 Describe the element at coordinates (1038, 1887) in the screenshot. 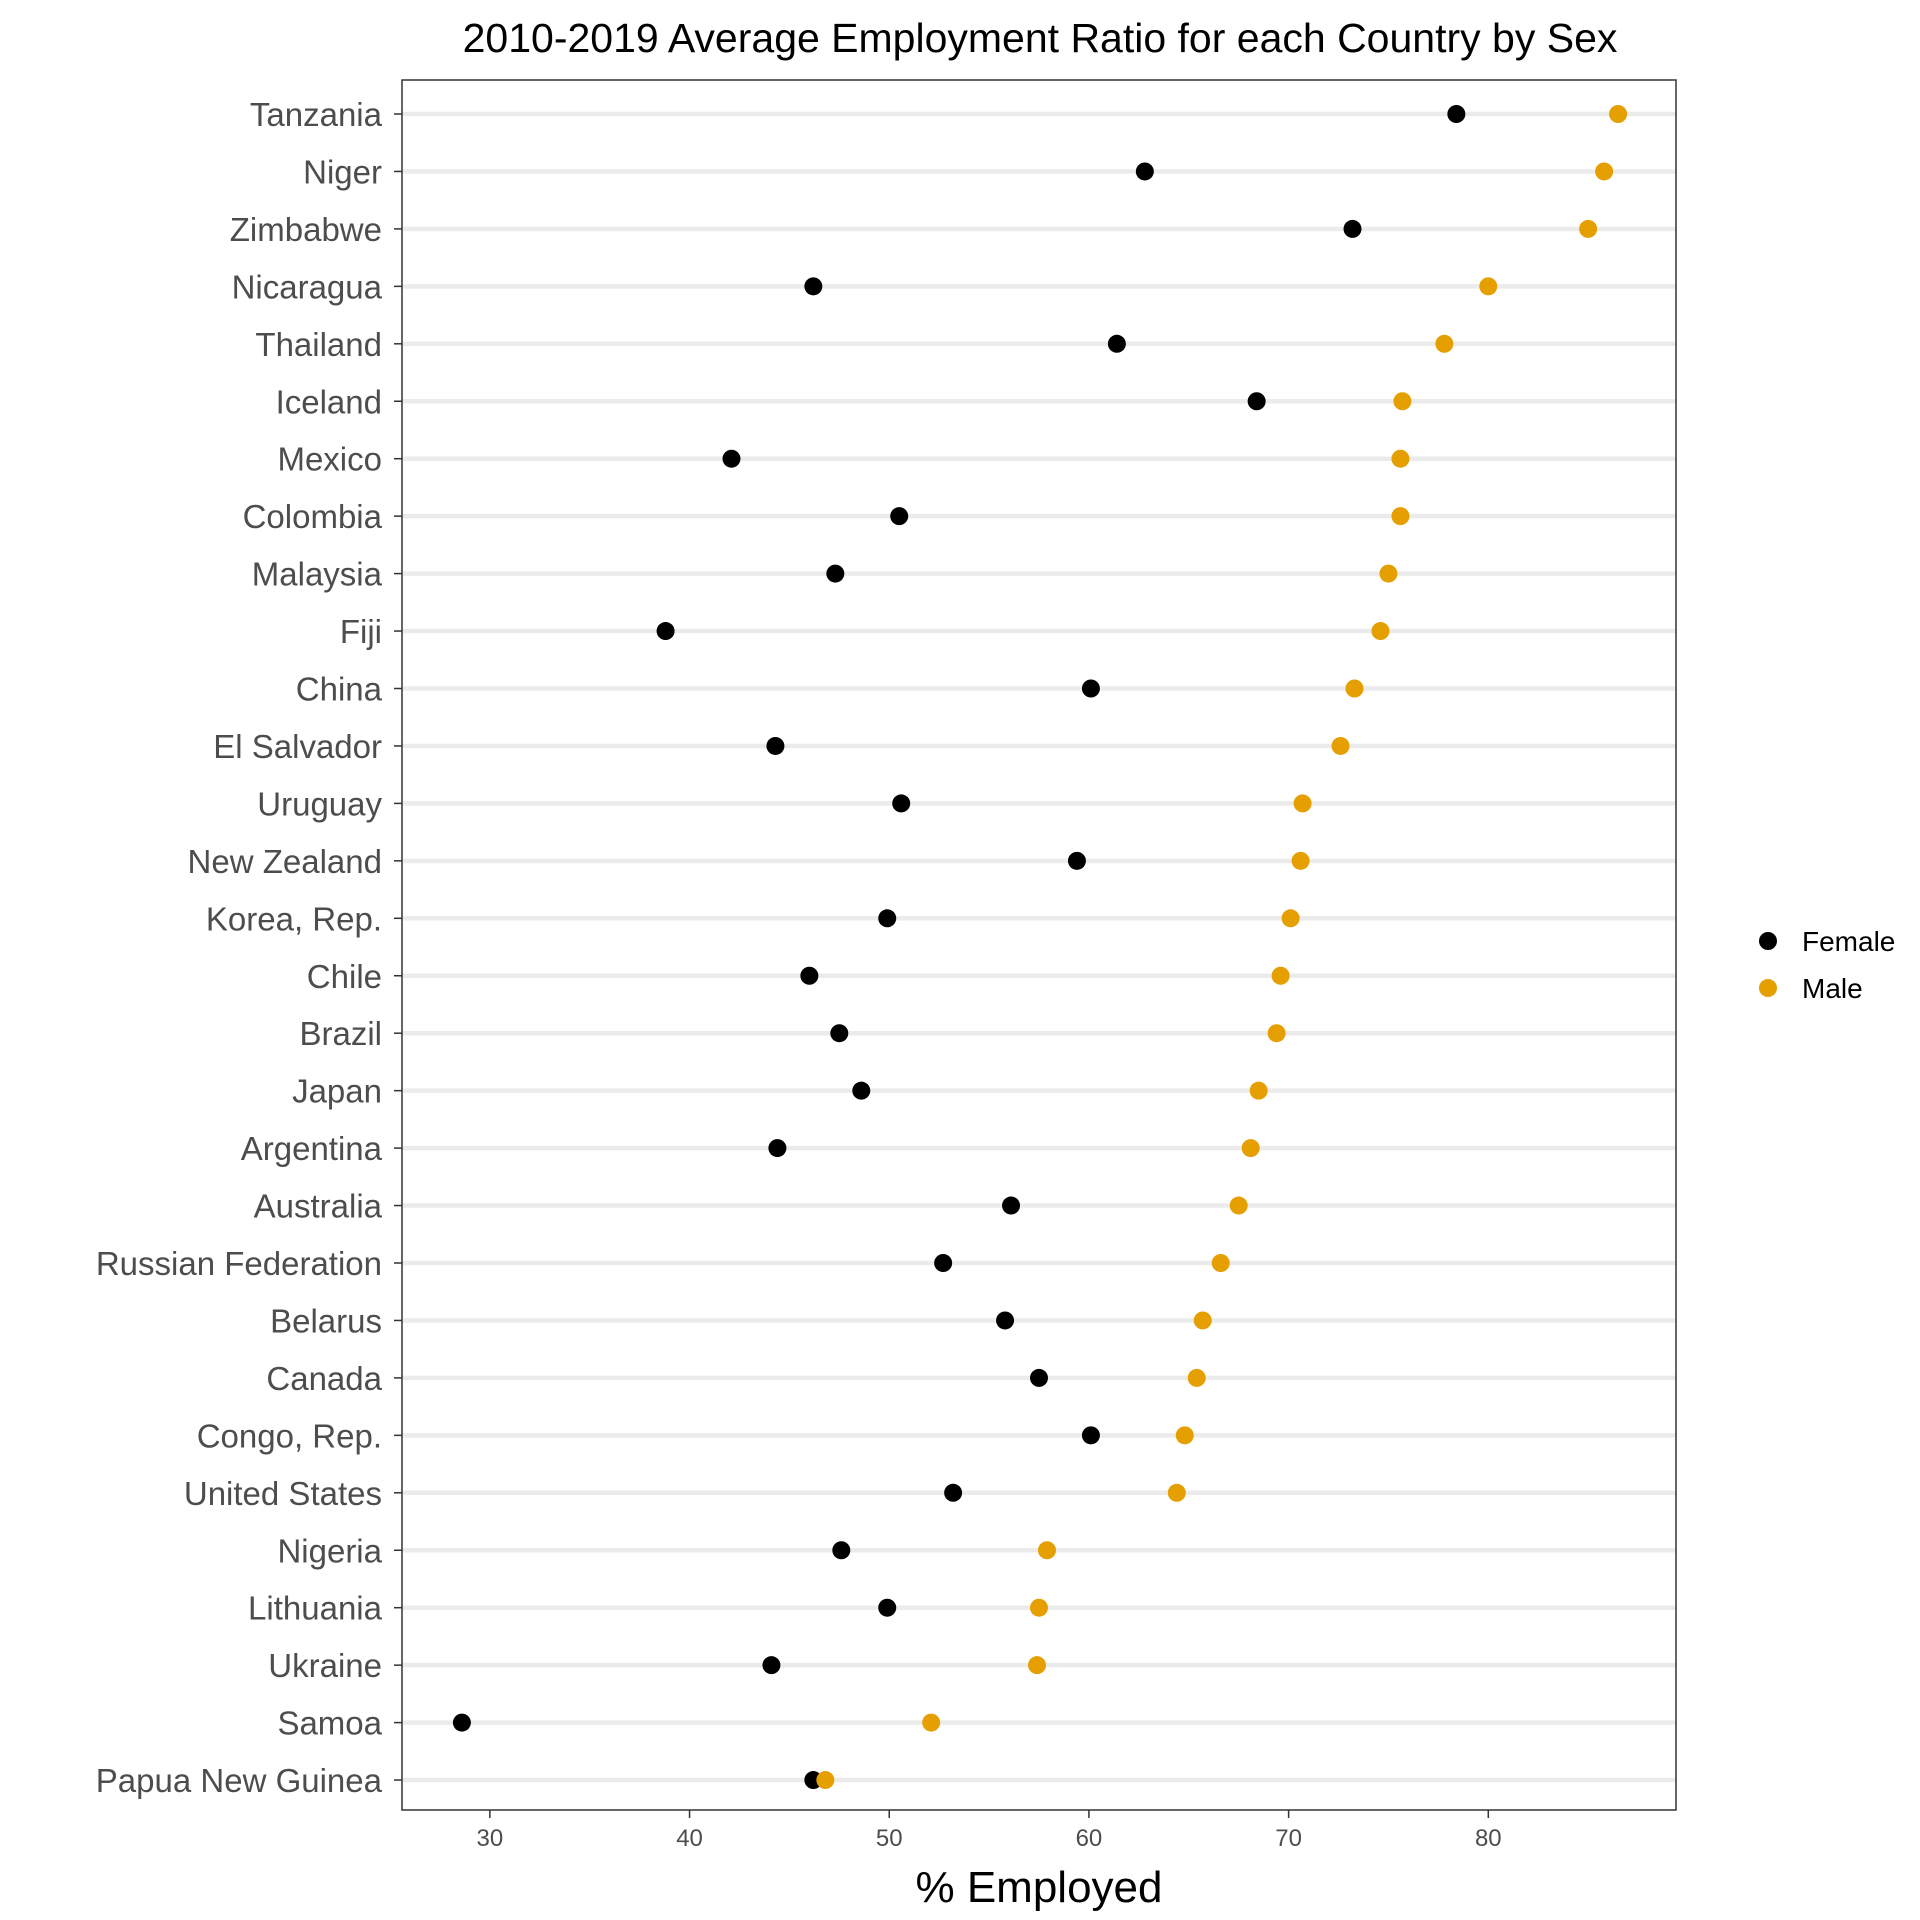

I see `x-axis-title: % Employed` at that location.